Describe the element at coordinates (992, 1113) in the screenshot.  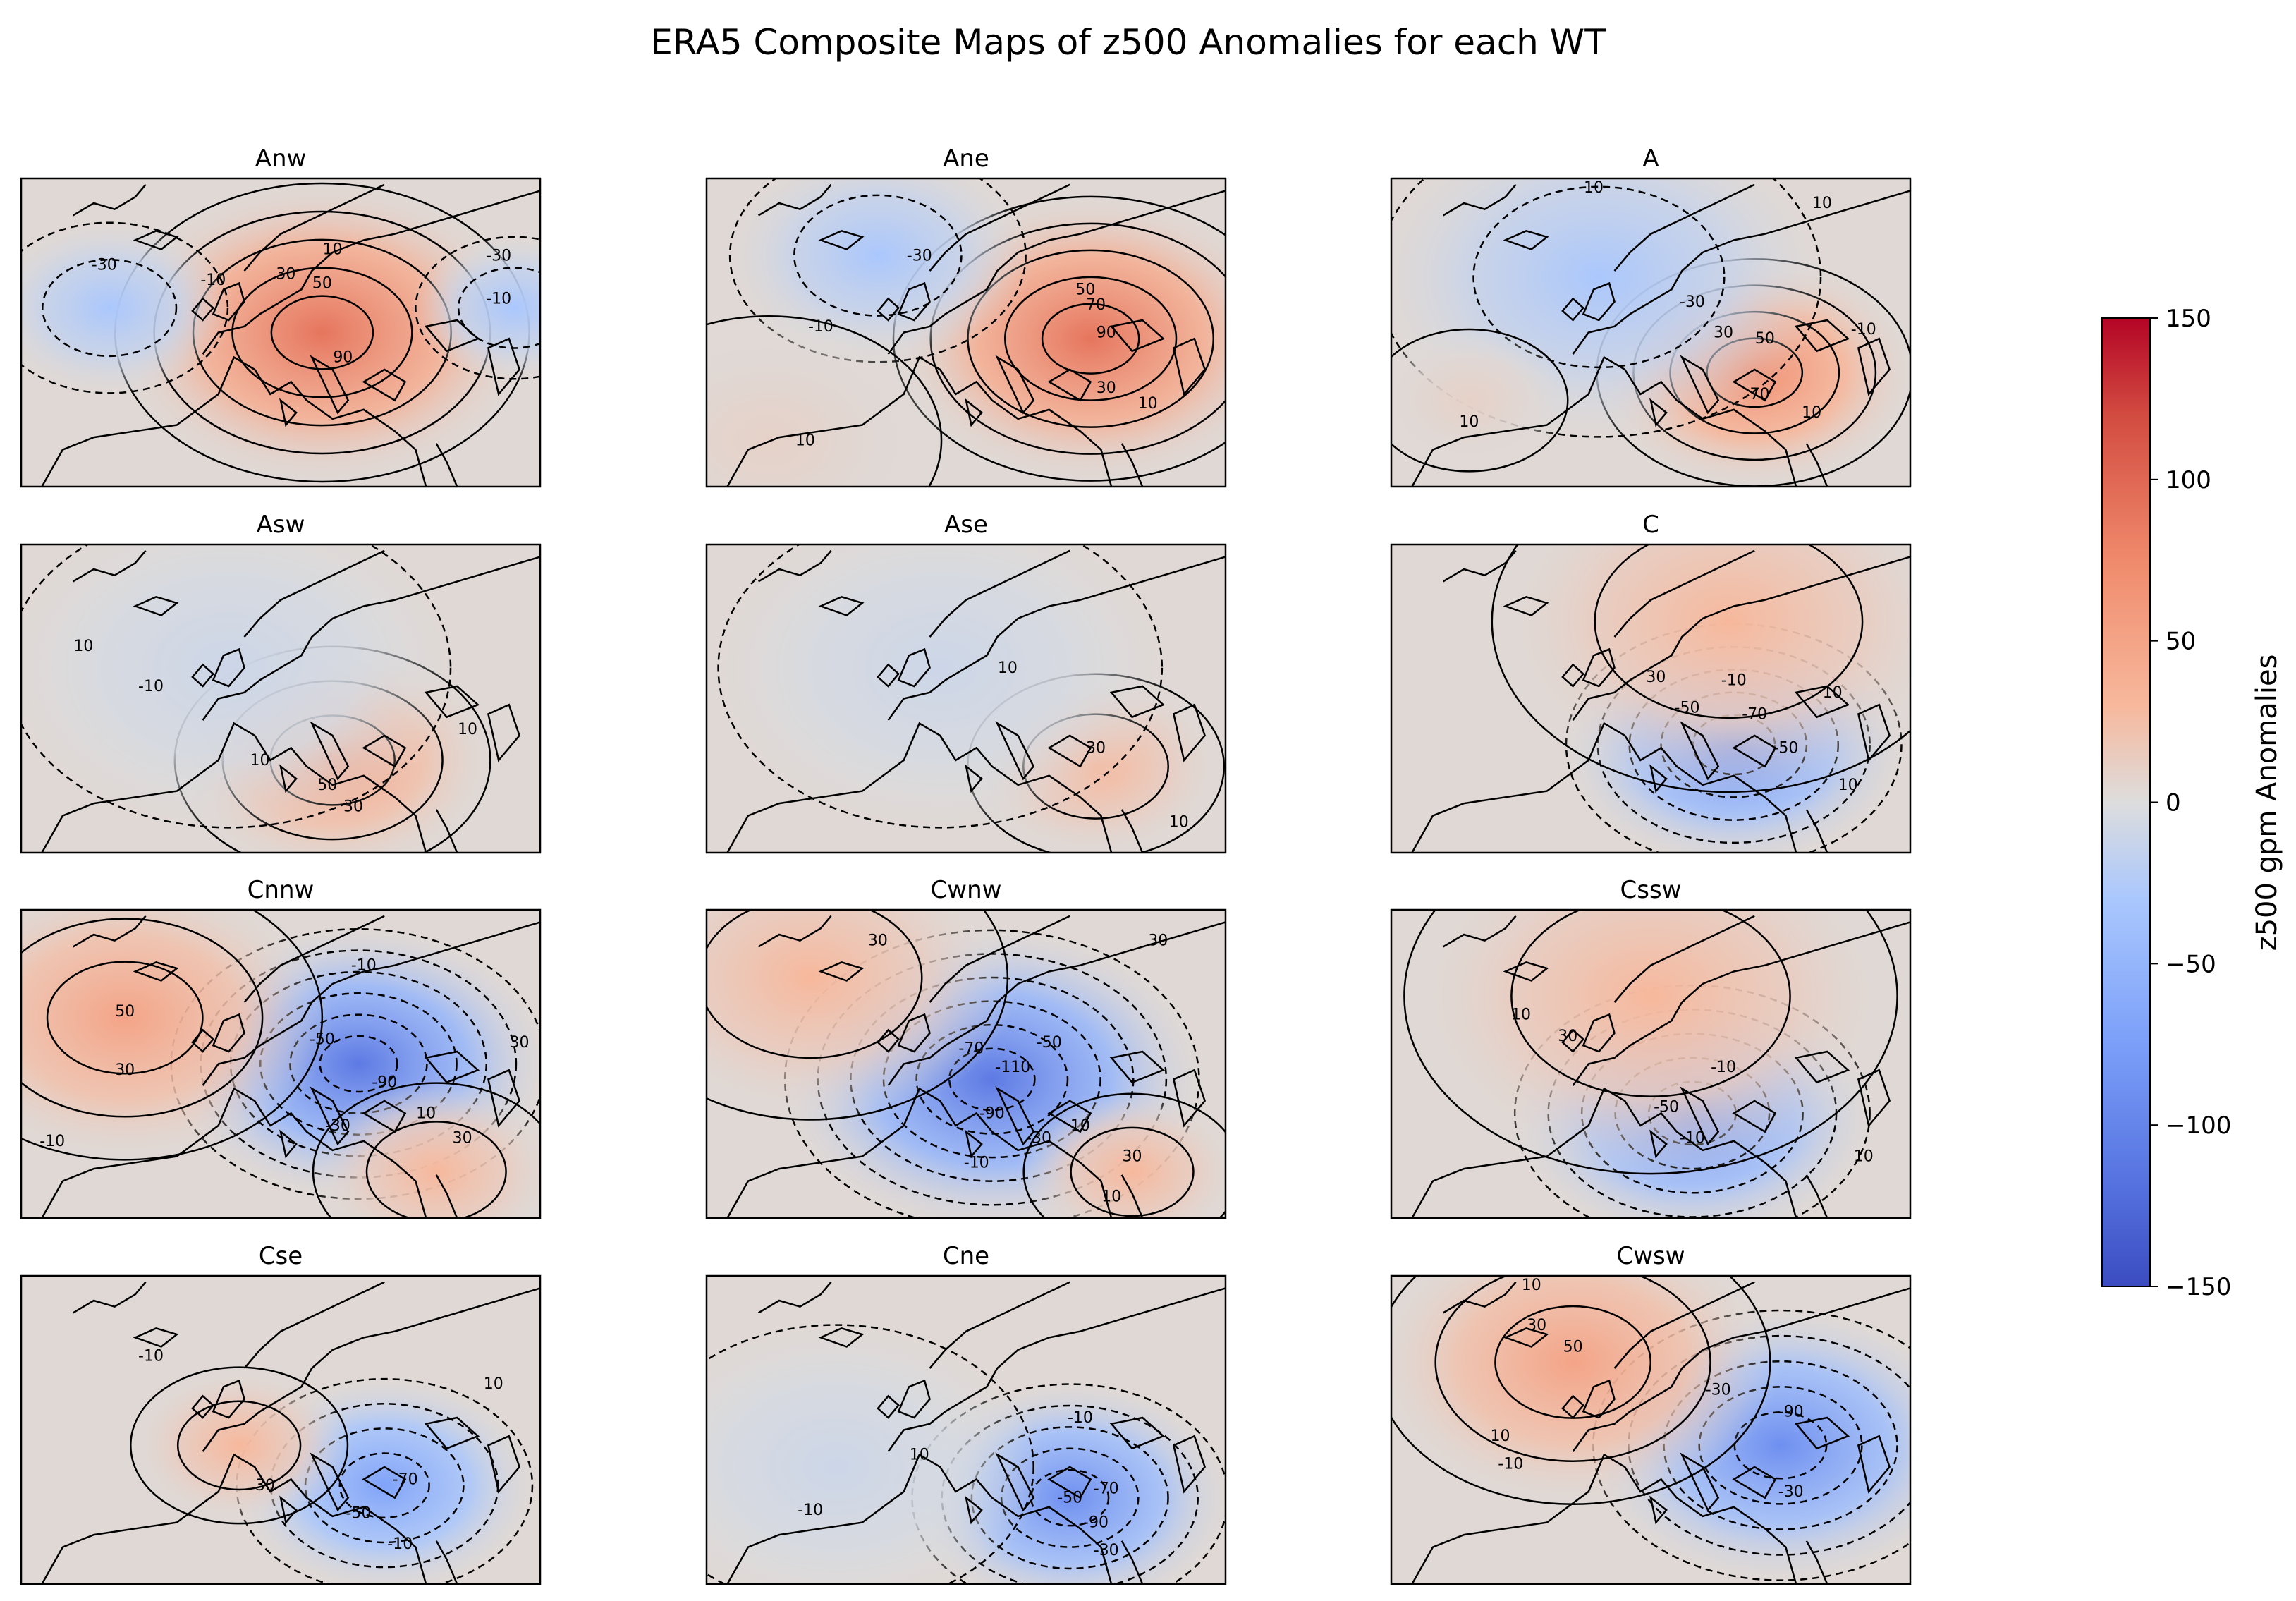
I see `contour-label: -90` at that location.